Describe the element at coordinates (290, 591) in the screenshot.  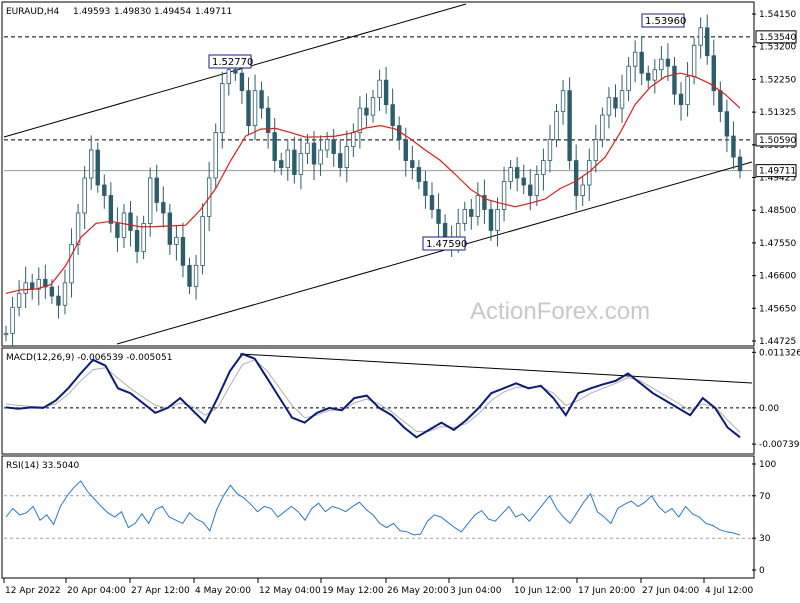
I see `x-tick-label: 12 May 04:00` at that location.